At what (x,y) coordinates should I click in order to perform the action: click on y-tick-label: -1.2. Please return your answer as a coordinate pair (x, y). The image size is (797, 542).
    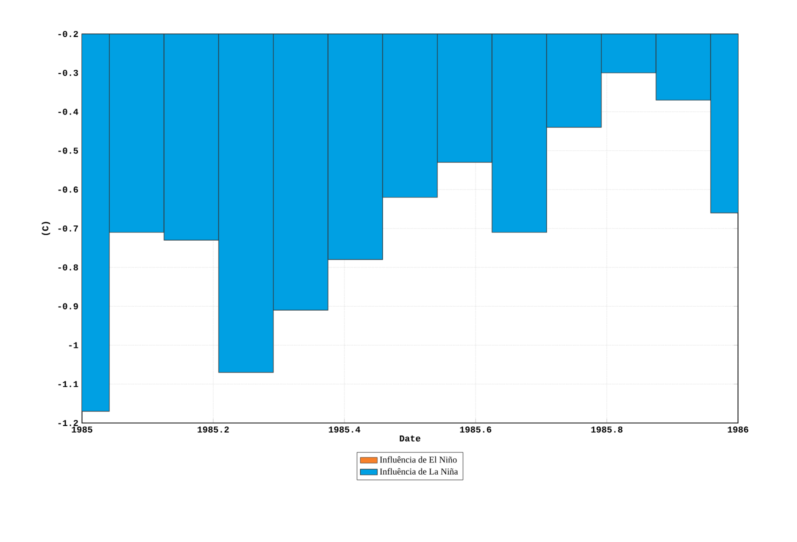
    Looking at the image, I should click on (68, 423).